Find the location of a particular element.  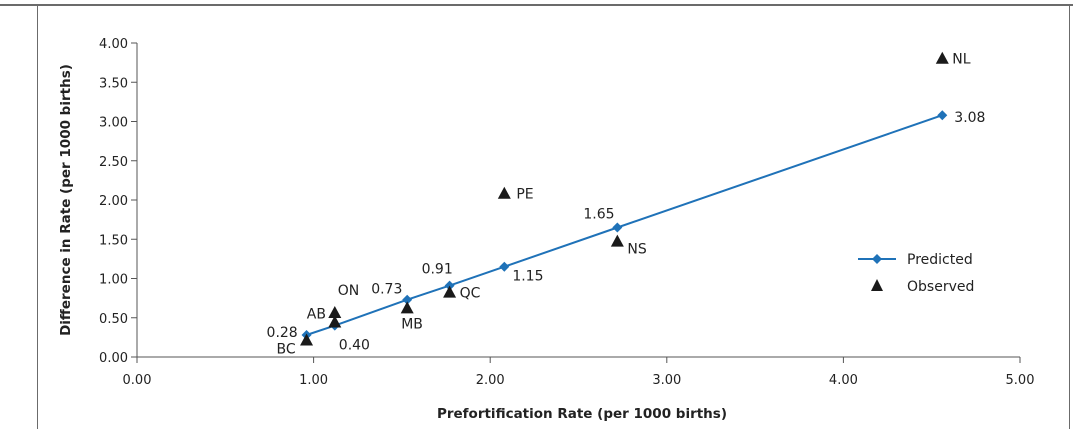

x-tick-label: 2.00 is located at coordinates (490, 380).